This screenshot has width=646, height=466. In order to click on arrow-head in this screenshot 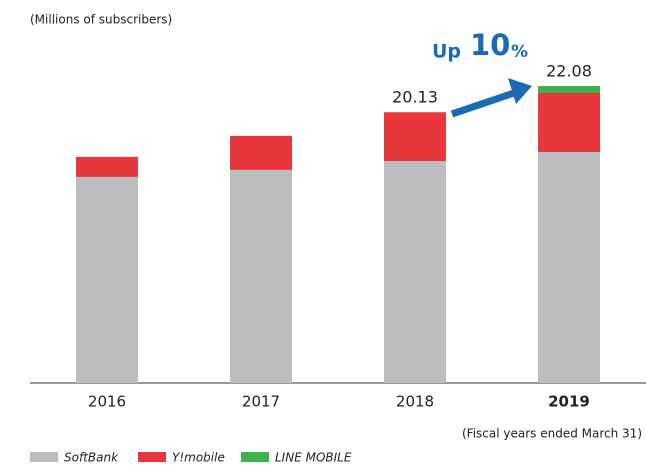, I will do `click(520, 91)`.